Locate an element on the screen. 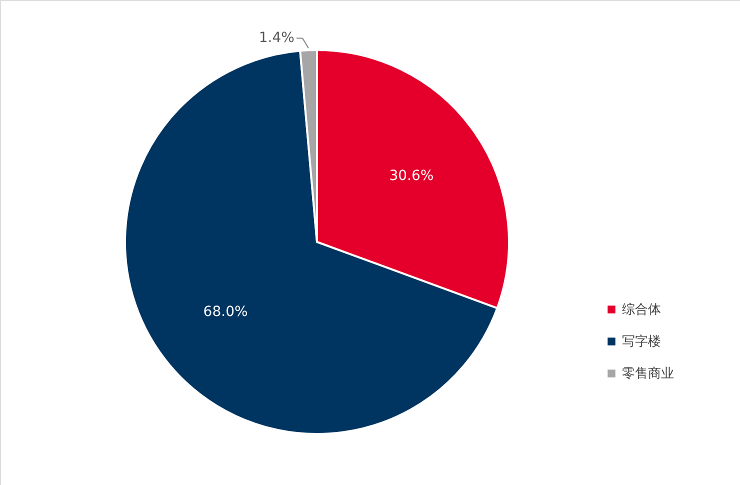 The width and height of the screenshot is (740, 485). legend-label: 综合体 is located at coordinates (641, 310).